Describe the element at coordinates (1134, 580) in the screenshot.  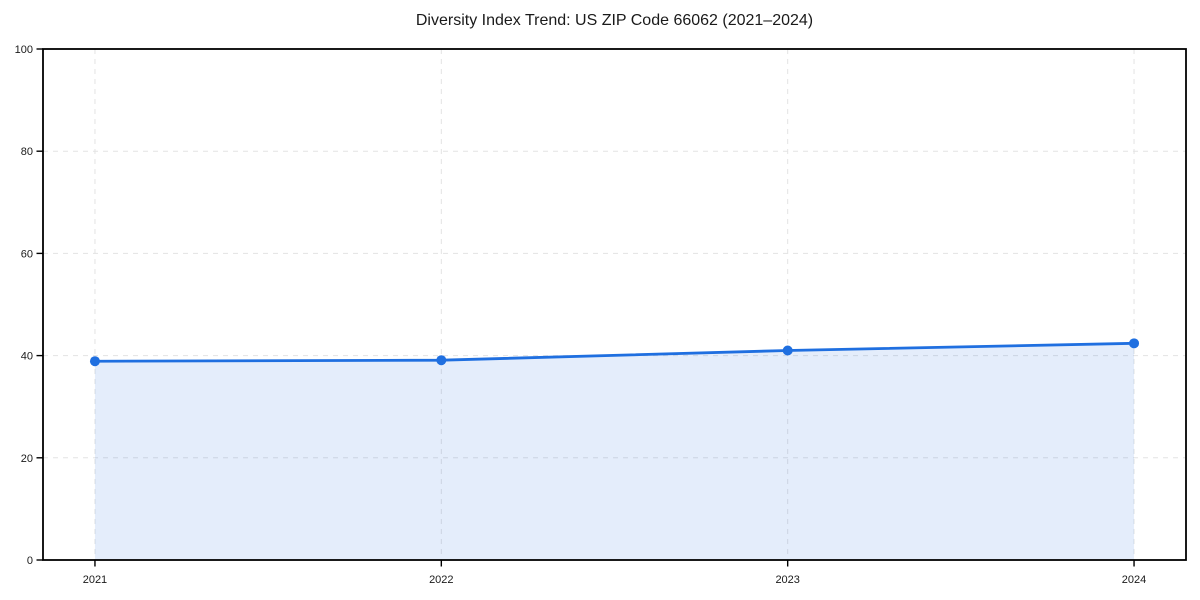
I see `x-tick-label: 2024` at that location.